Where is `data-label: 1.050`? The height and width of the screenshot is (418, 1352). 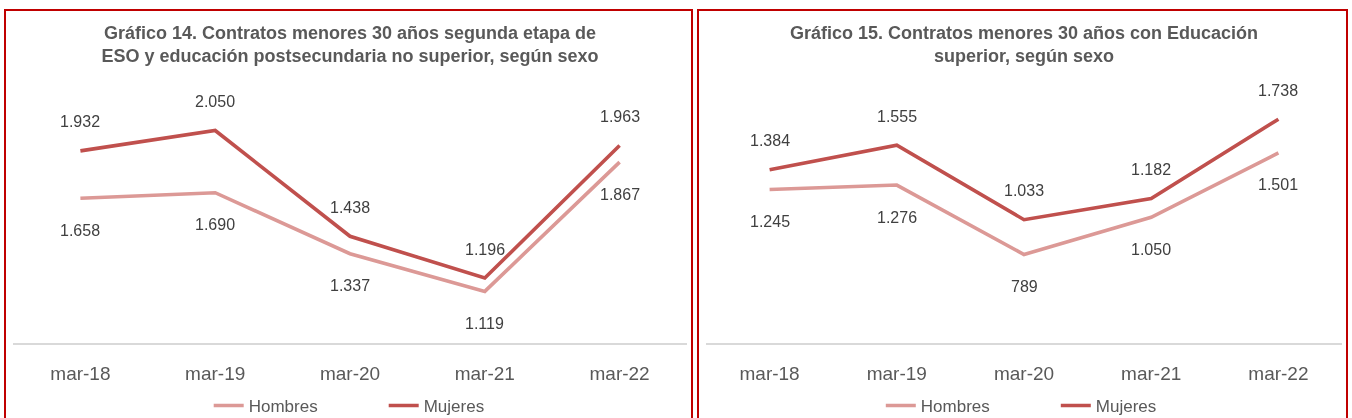
data-label: 1.050 is located at coordinates (1151, 249).